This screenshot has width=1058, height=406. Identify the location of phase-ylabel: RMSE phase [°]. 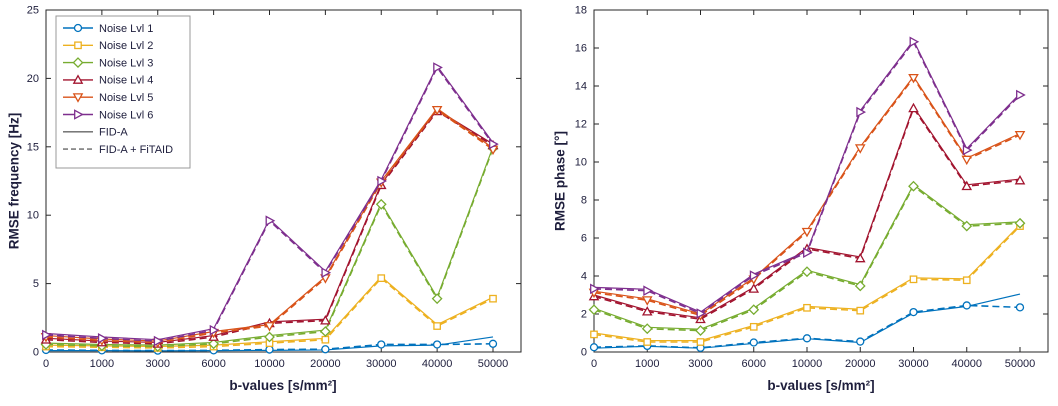
(560, 181).